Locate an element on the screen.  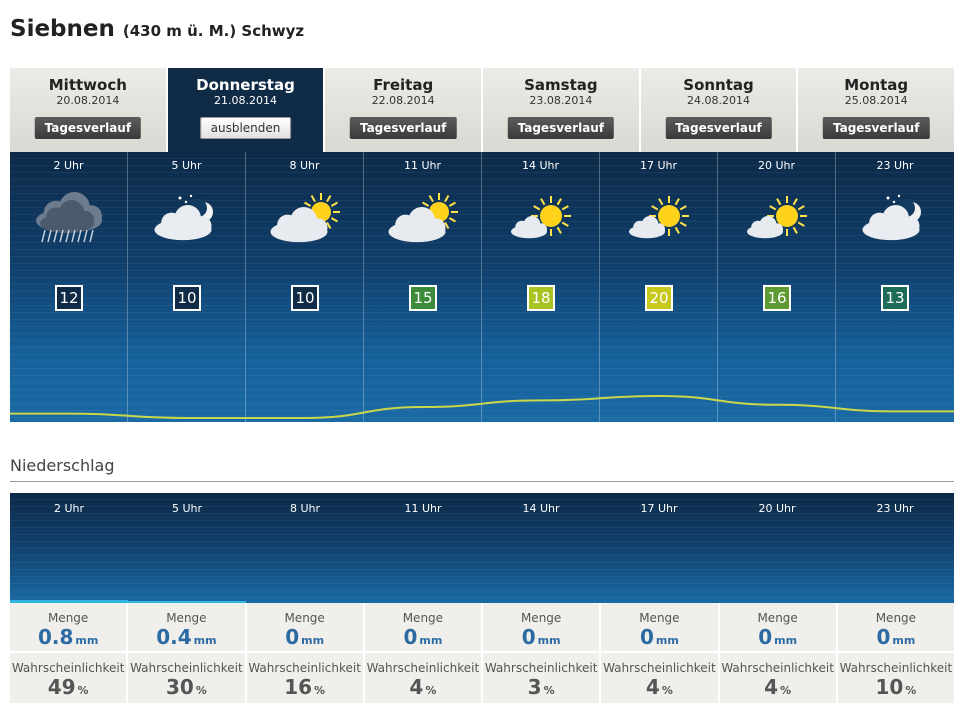
precipitation-stat-column: Menge 0.4 mm Wahrscheinlichkeit 30% is located at coordinates (187, 653).